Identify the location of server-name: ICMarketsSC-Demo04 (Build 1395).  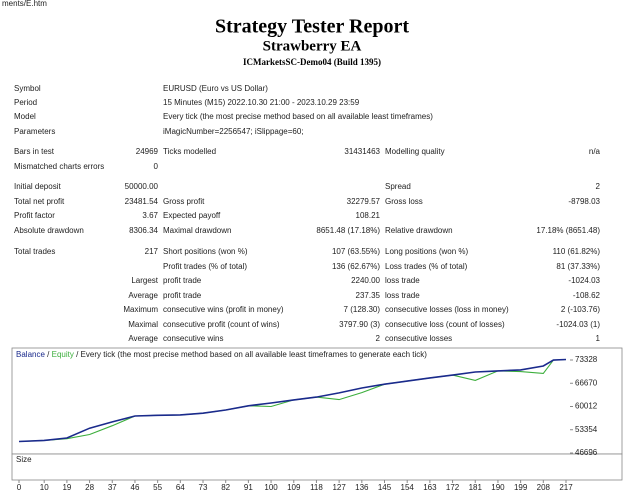
(312, 62).